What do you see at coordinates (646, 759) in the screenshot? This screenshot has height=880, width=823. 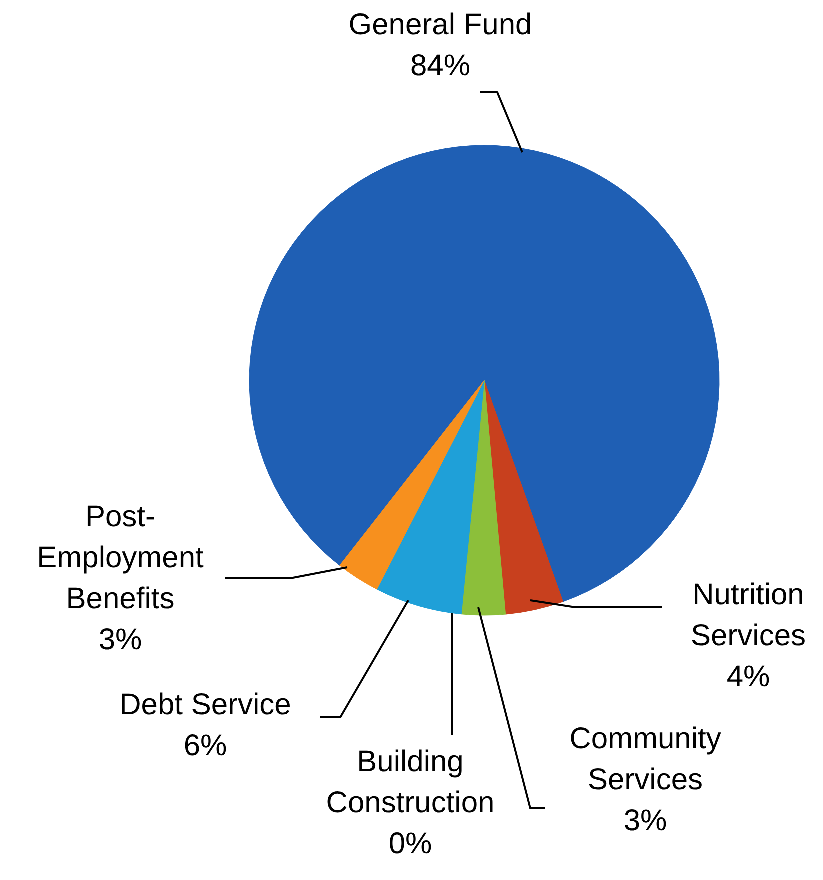 I see `slice-label: Community Services` at bounding box center [646, 759].